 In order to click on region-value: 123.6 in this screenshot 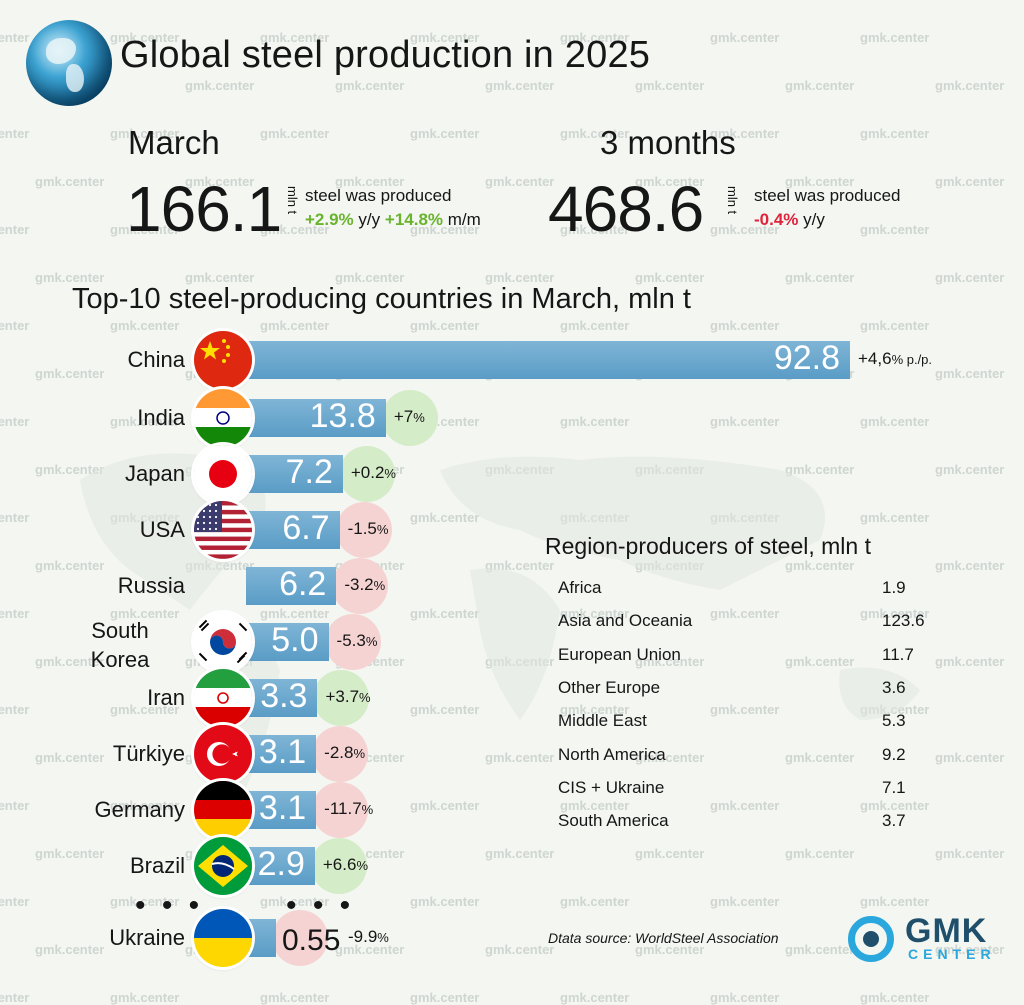, I will do `click(903, 621)`.